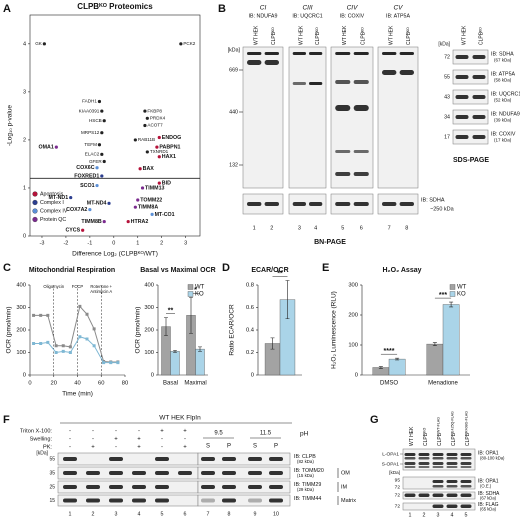 The image size is (520, 520). What do you see at coordinates (266, 434) in the screenshot?
I see `ph-value: 11.5` at bounding box center [266, 434].